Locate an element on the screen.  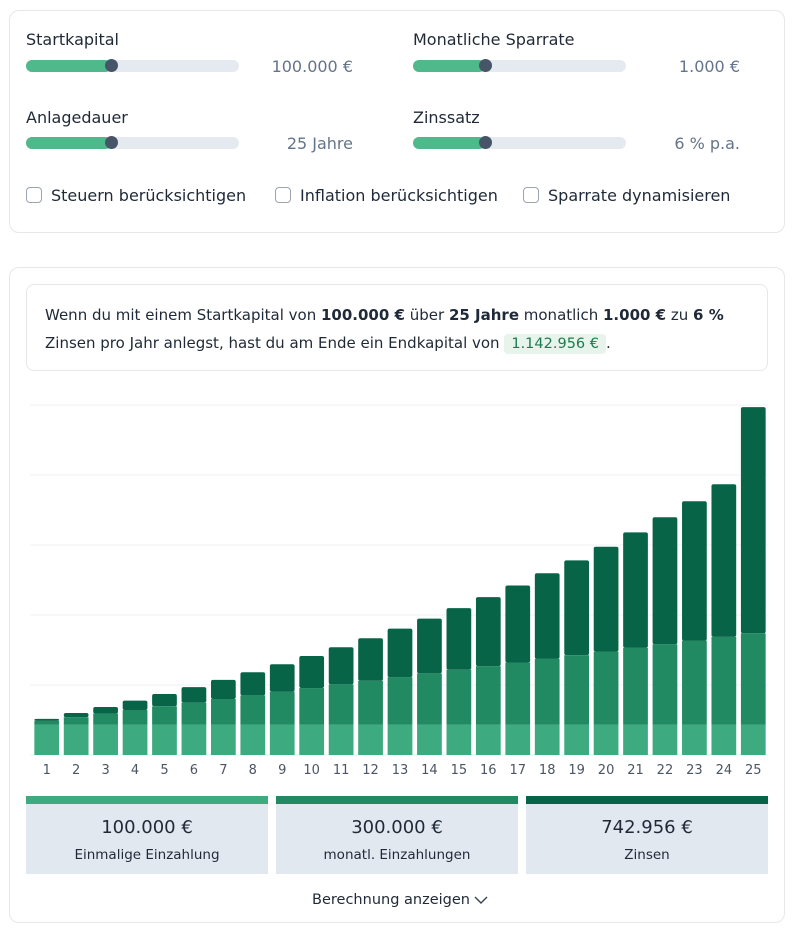
dynamisieren-checkbox-box is located at coordinates (531, 195).